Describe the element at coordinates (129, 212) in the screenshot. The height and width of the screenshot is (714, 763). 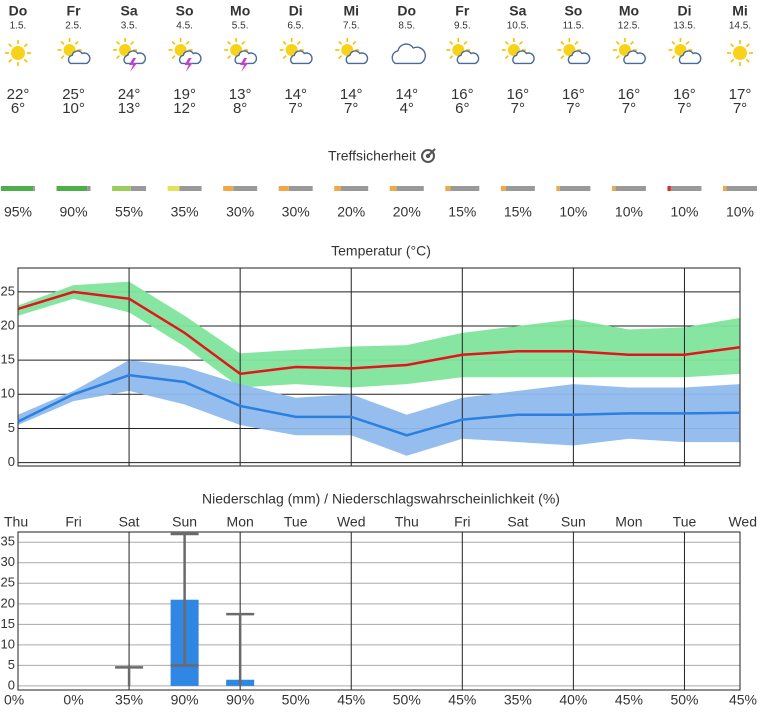
I see `accuracy-label: 55%` at that location.